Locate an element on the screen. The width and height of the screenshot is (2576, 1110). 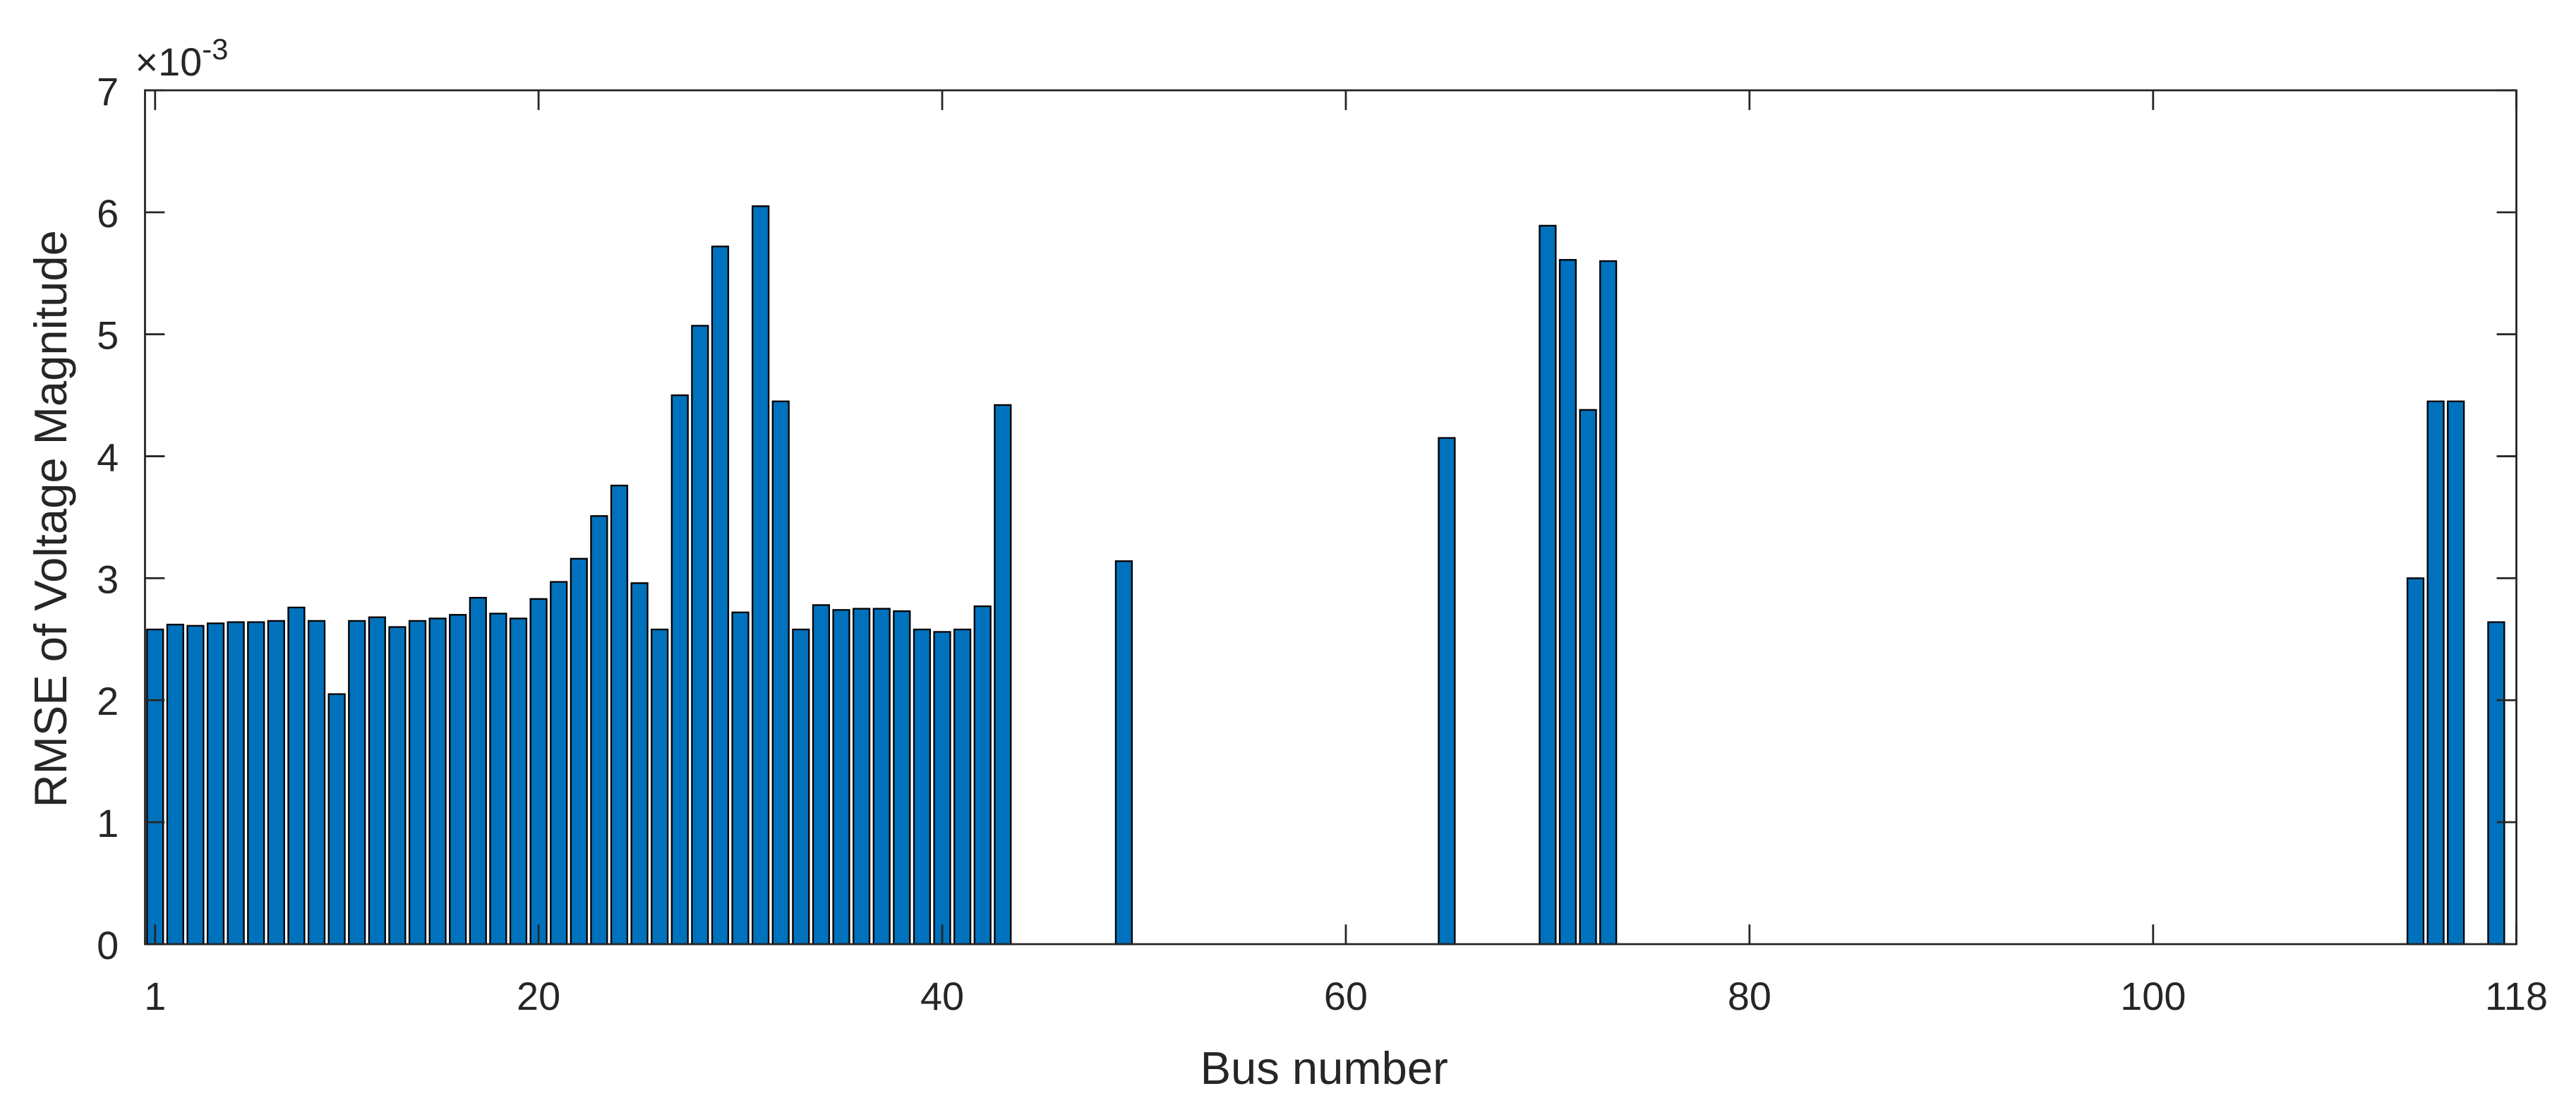
y-multiplier: ×10⁻³ is located at coordinates (182, 58).